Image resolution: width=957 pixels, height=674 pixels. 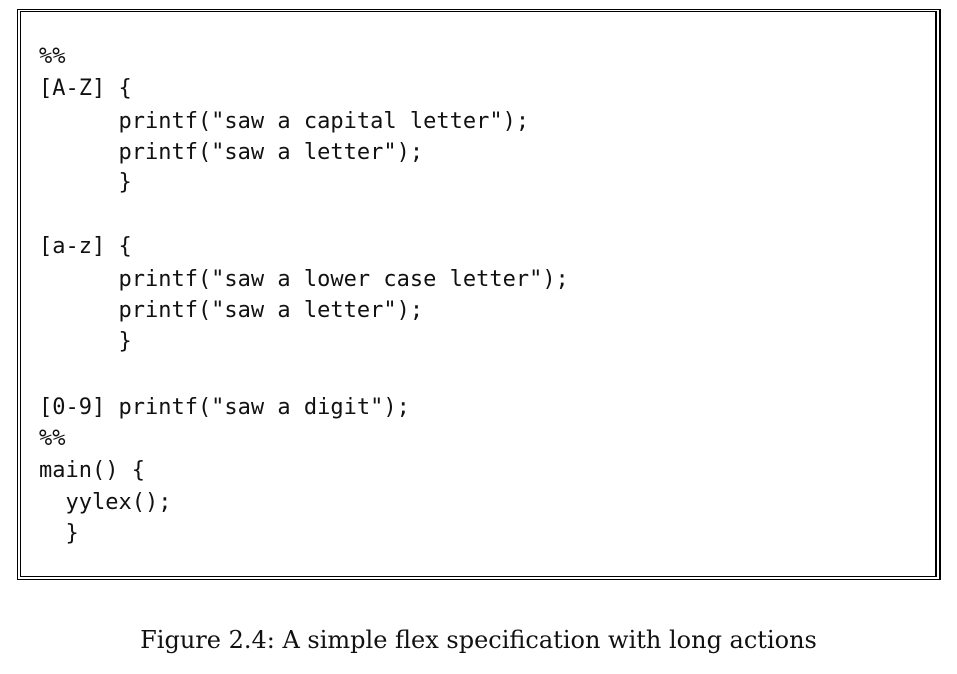 What do you see at coordinates (231, 310) in the screenshot?
I see `code-line-9: printf("saw a letter");` at bounding box center [231, 310].